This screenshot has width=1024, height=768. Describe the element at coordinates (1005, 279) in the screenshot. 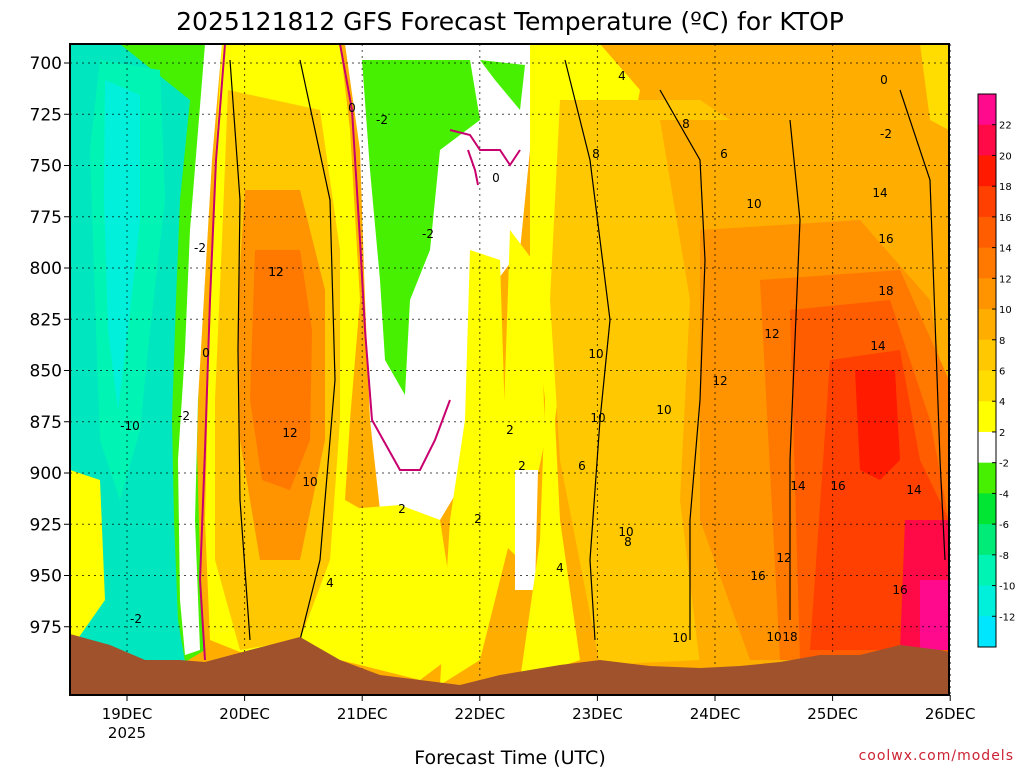

I see `colorbar-tick-label: 12` at that location.